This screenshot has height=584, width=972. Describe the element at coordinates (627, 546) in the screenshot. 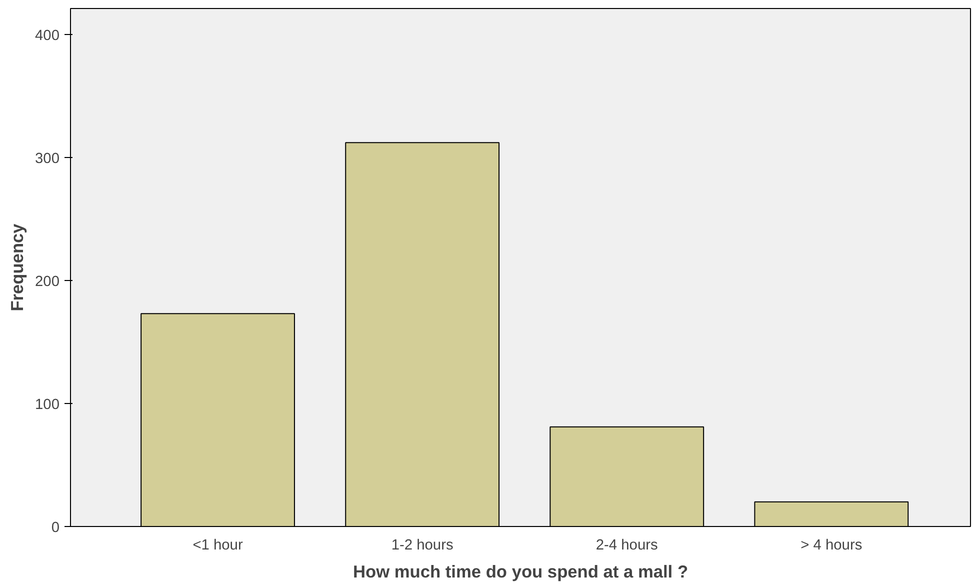

I see `x-tick-label: 2-4 hours` at that location.